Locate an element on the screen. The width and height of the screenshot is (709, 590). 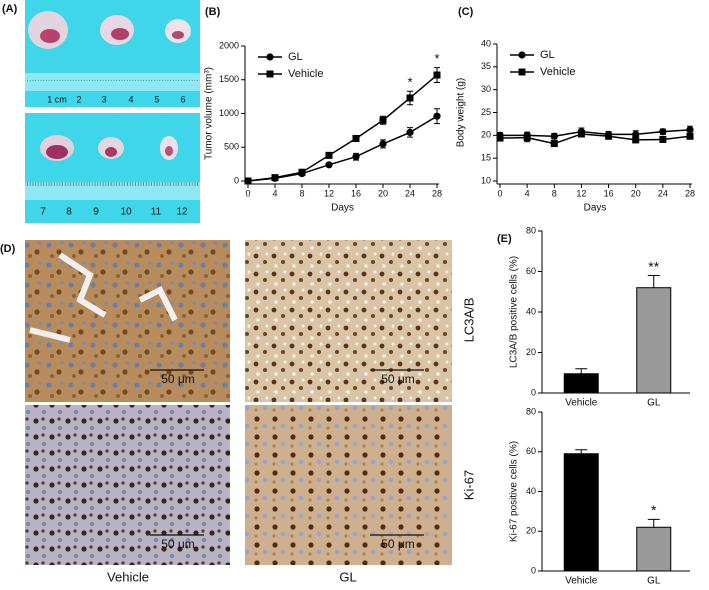
column-label: Vehicle is located at coordinates (128, 576).